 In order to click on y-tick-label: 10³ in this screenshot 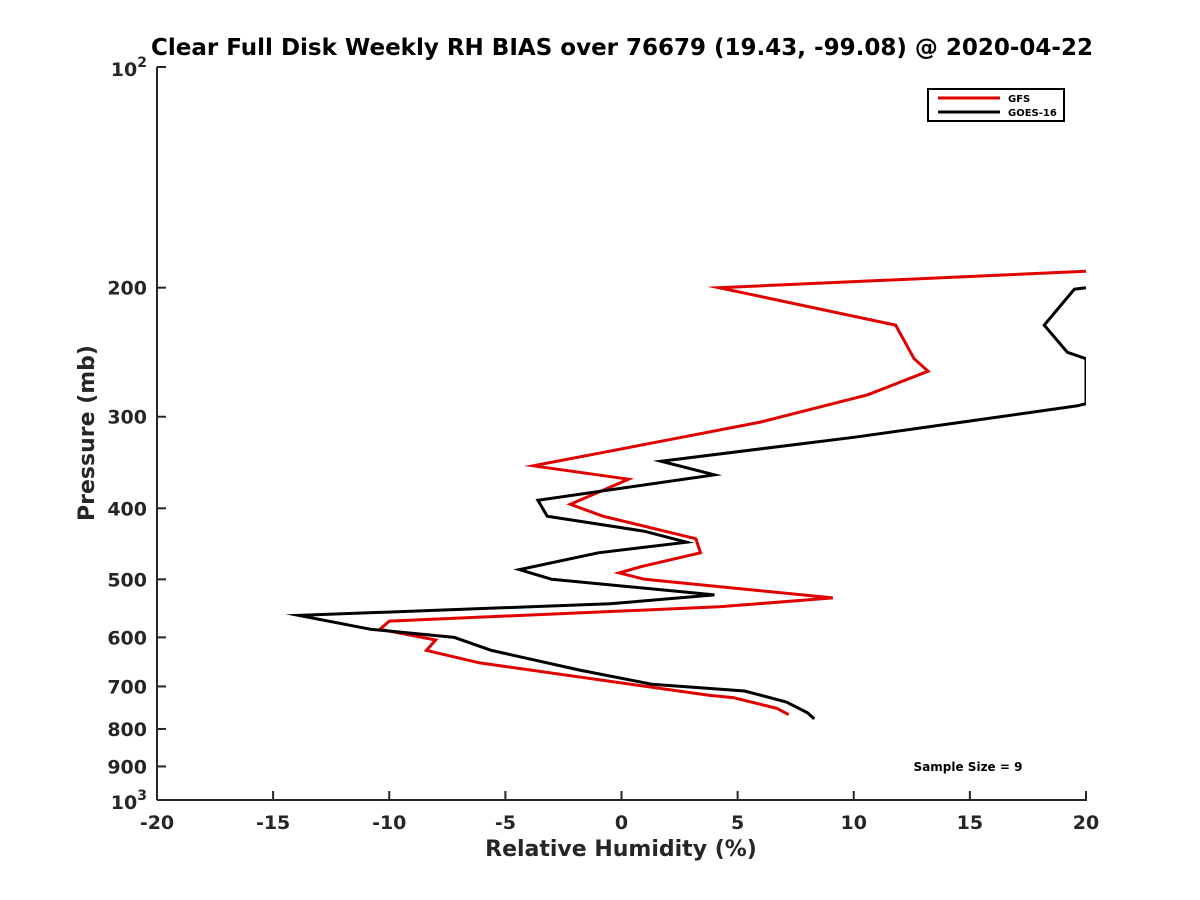, I will do `click(129, 801)`.